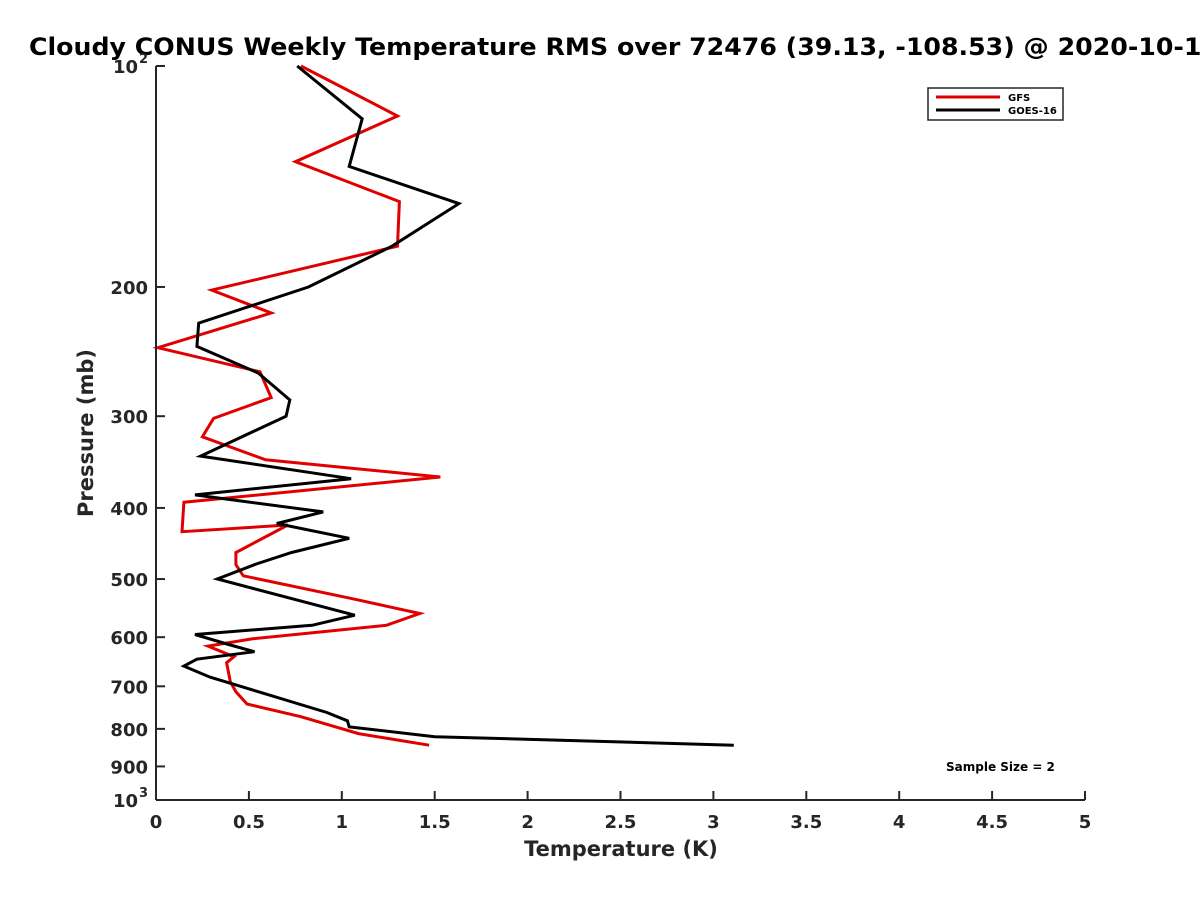  I want to click on y-tick-exponent: 2, so click(143, 59).